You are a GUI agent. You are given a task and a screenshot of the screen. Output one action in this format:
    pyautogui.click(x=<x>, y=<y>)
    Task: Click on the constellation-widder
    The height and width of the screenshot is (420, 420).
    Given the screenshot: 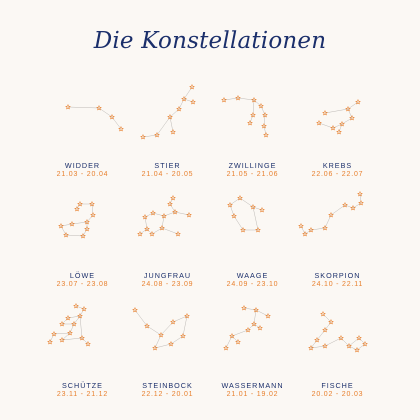 What is the action you would take?
    pyautogui.click(x=82, y=117)
    